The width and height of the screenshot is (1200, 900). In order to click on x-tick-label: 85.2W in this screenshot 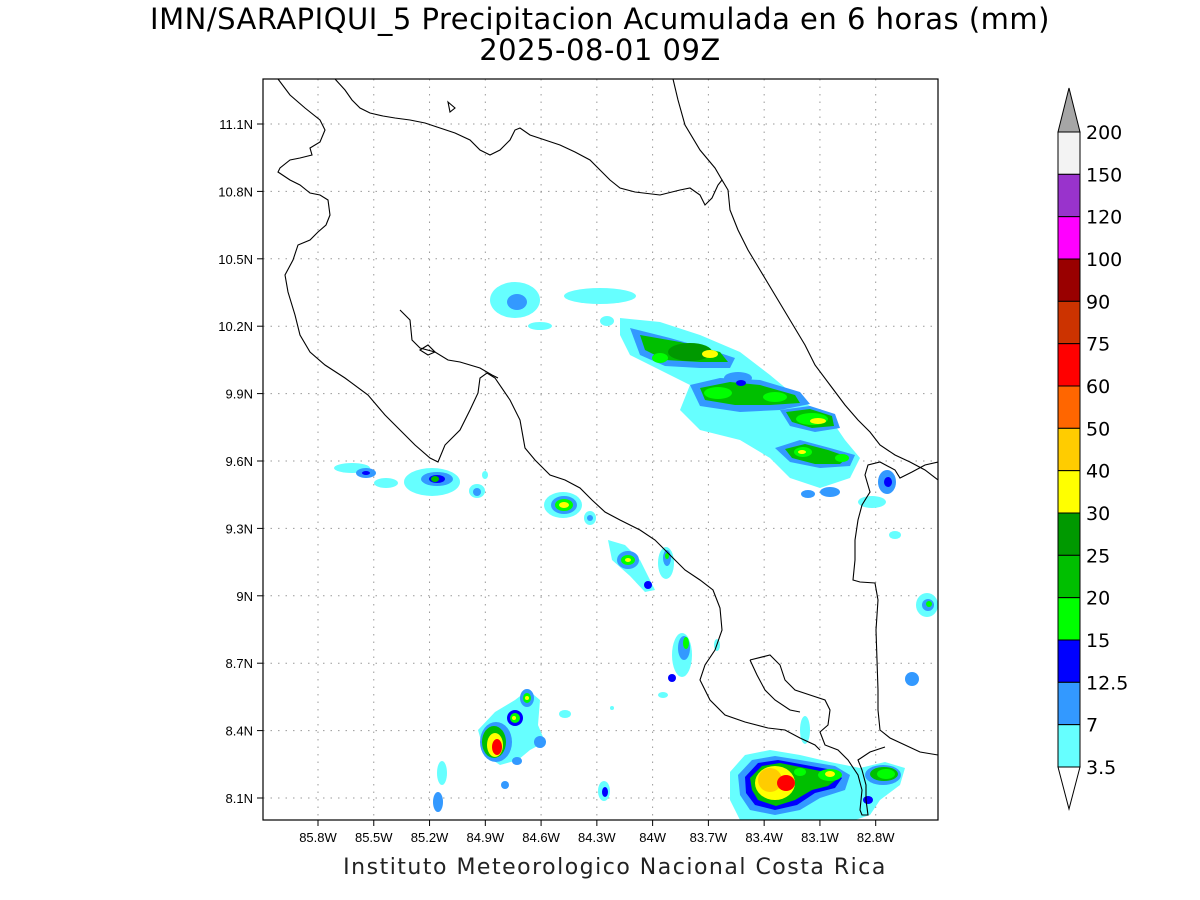, I will do `click(430, 837)`.